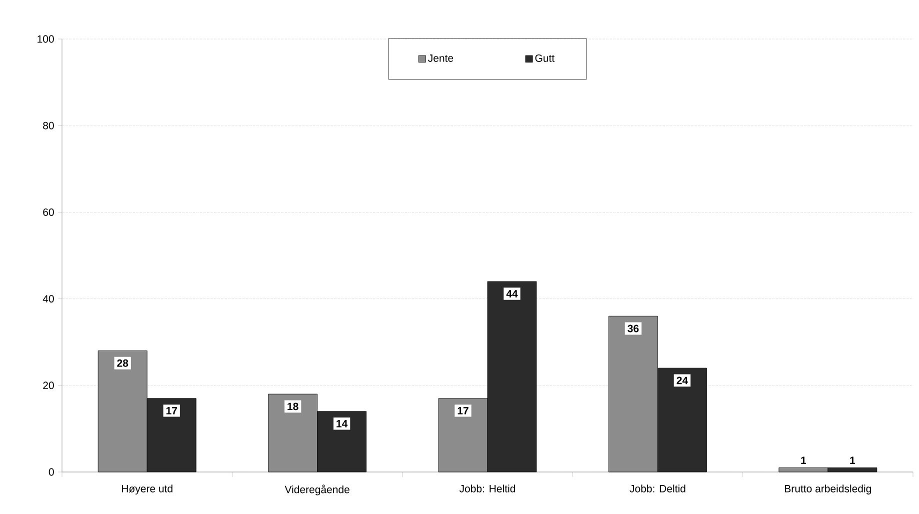 This screenshot has height=514, width=919. Describe the element at coordinates (487, 488) in the screenshot. I see `x-tick-label: Jobb: Heltid` at that location.